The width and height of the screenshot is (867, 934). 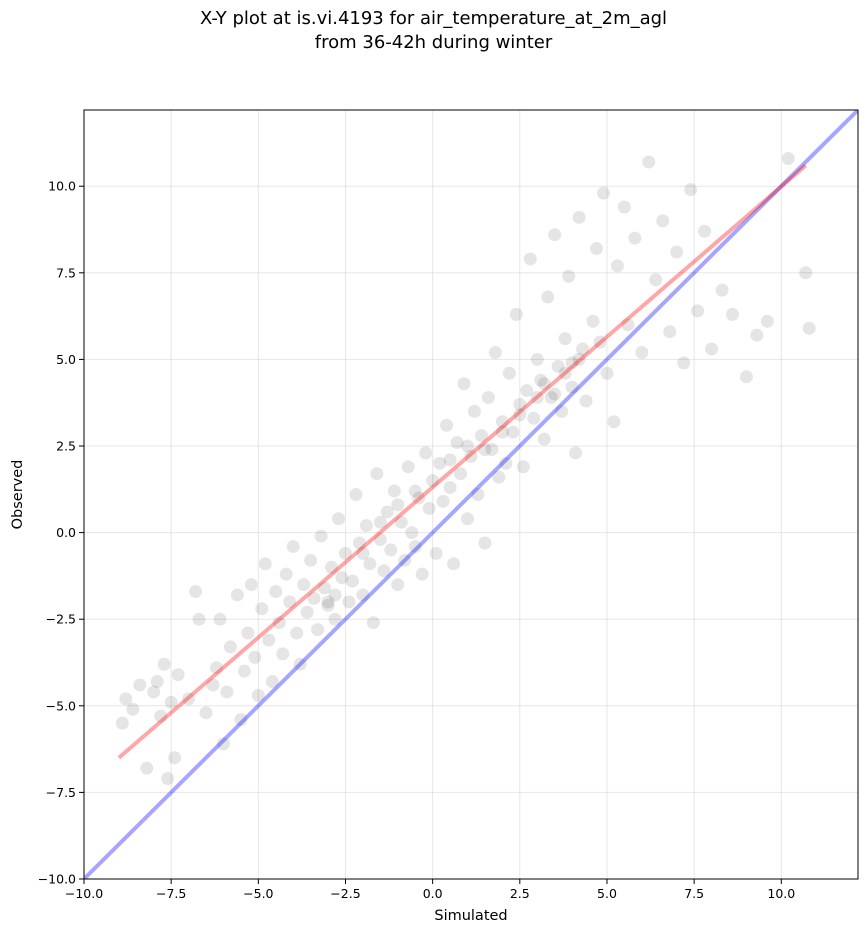 What do you see at coordinates (66, 532) in the screenshot?
I see `y-tick-label: 0.0` at bounding box center [66, 532].